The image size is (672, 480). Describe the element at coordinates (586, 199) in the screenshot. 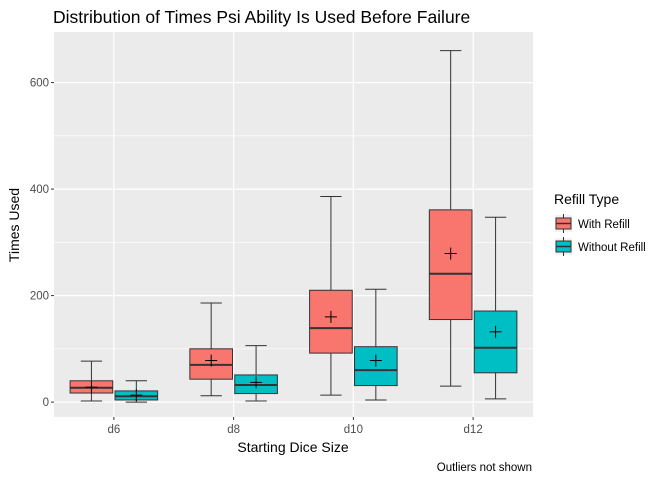

I see `legend-title: Refill Type` at that location.